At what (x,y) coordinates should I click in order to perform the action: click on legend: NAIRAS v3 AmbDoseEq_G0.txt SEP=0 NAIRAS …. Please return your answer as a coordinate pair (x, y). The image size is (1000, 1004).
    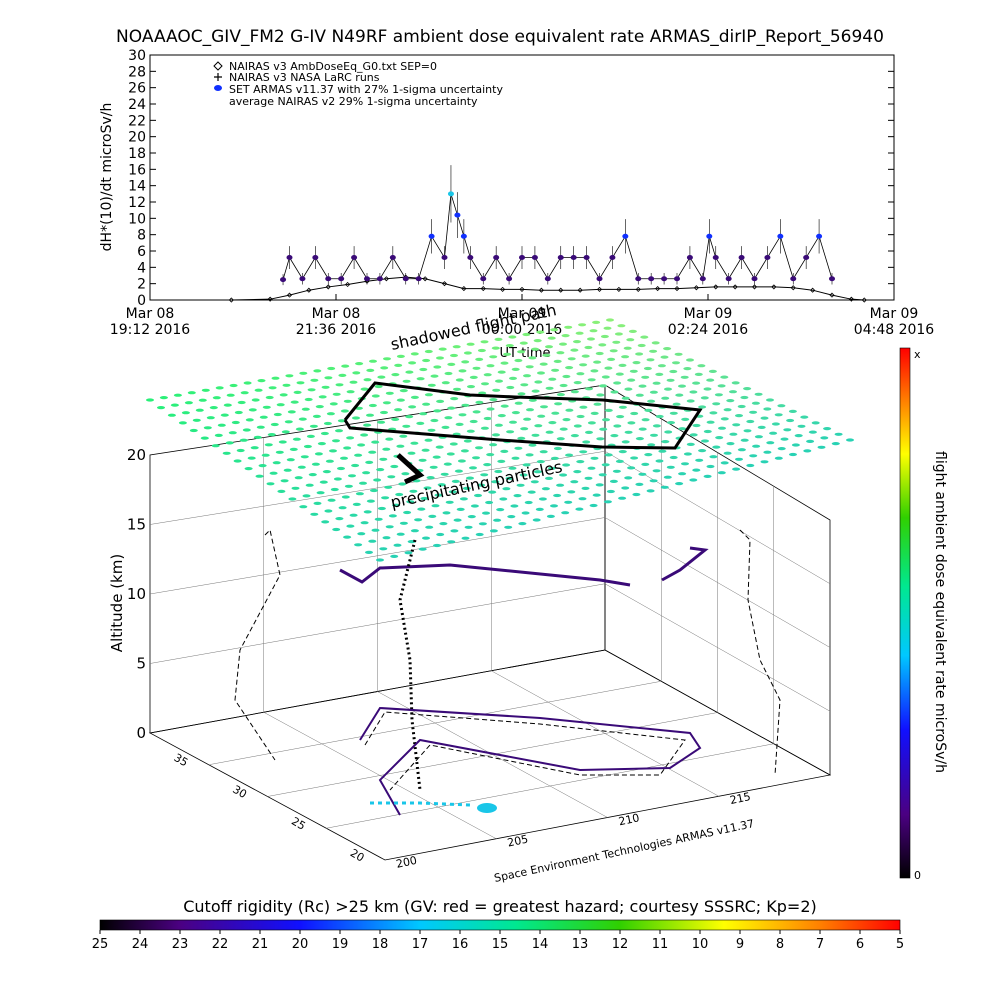
    Looking at the image, I should click on (358, 84).